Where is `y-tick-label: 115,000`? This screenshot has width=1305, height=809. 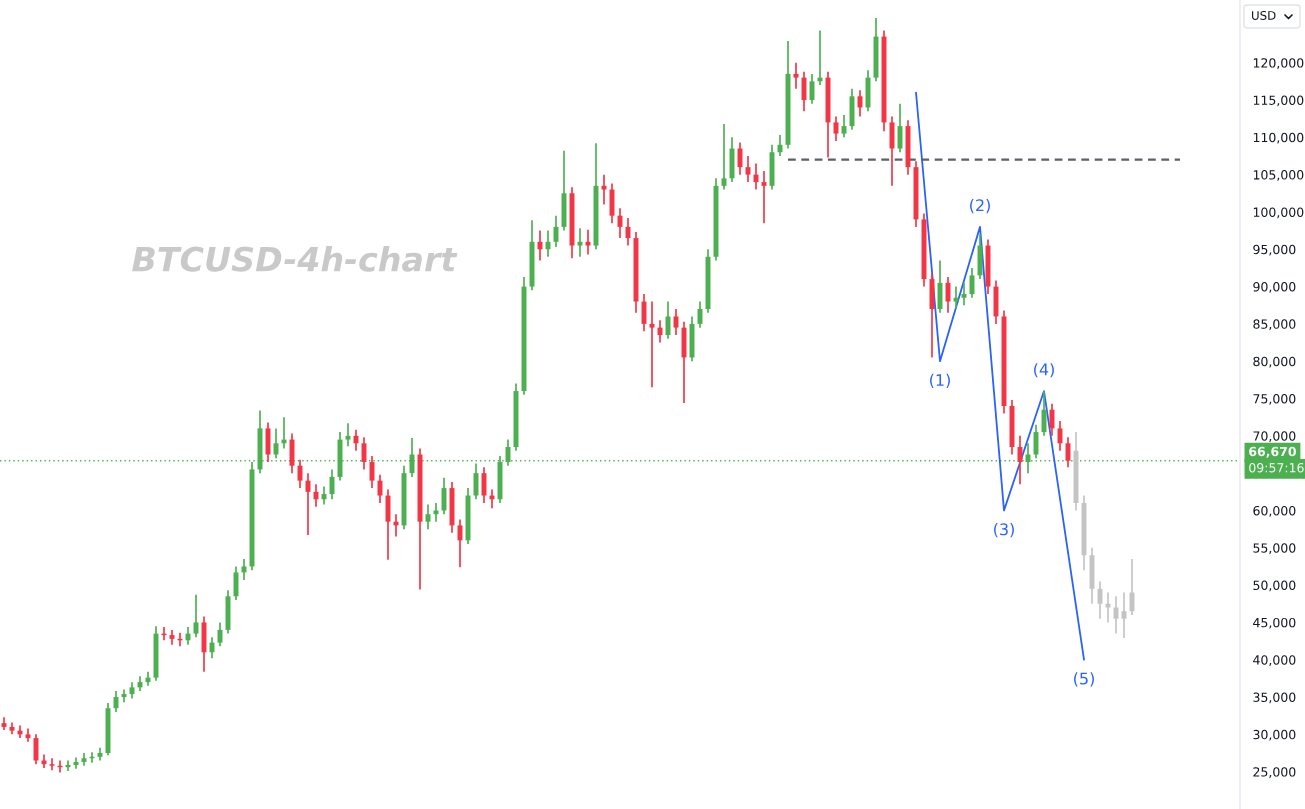
y-tick-label: 115,000 is located at coordinates (1278, 101).